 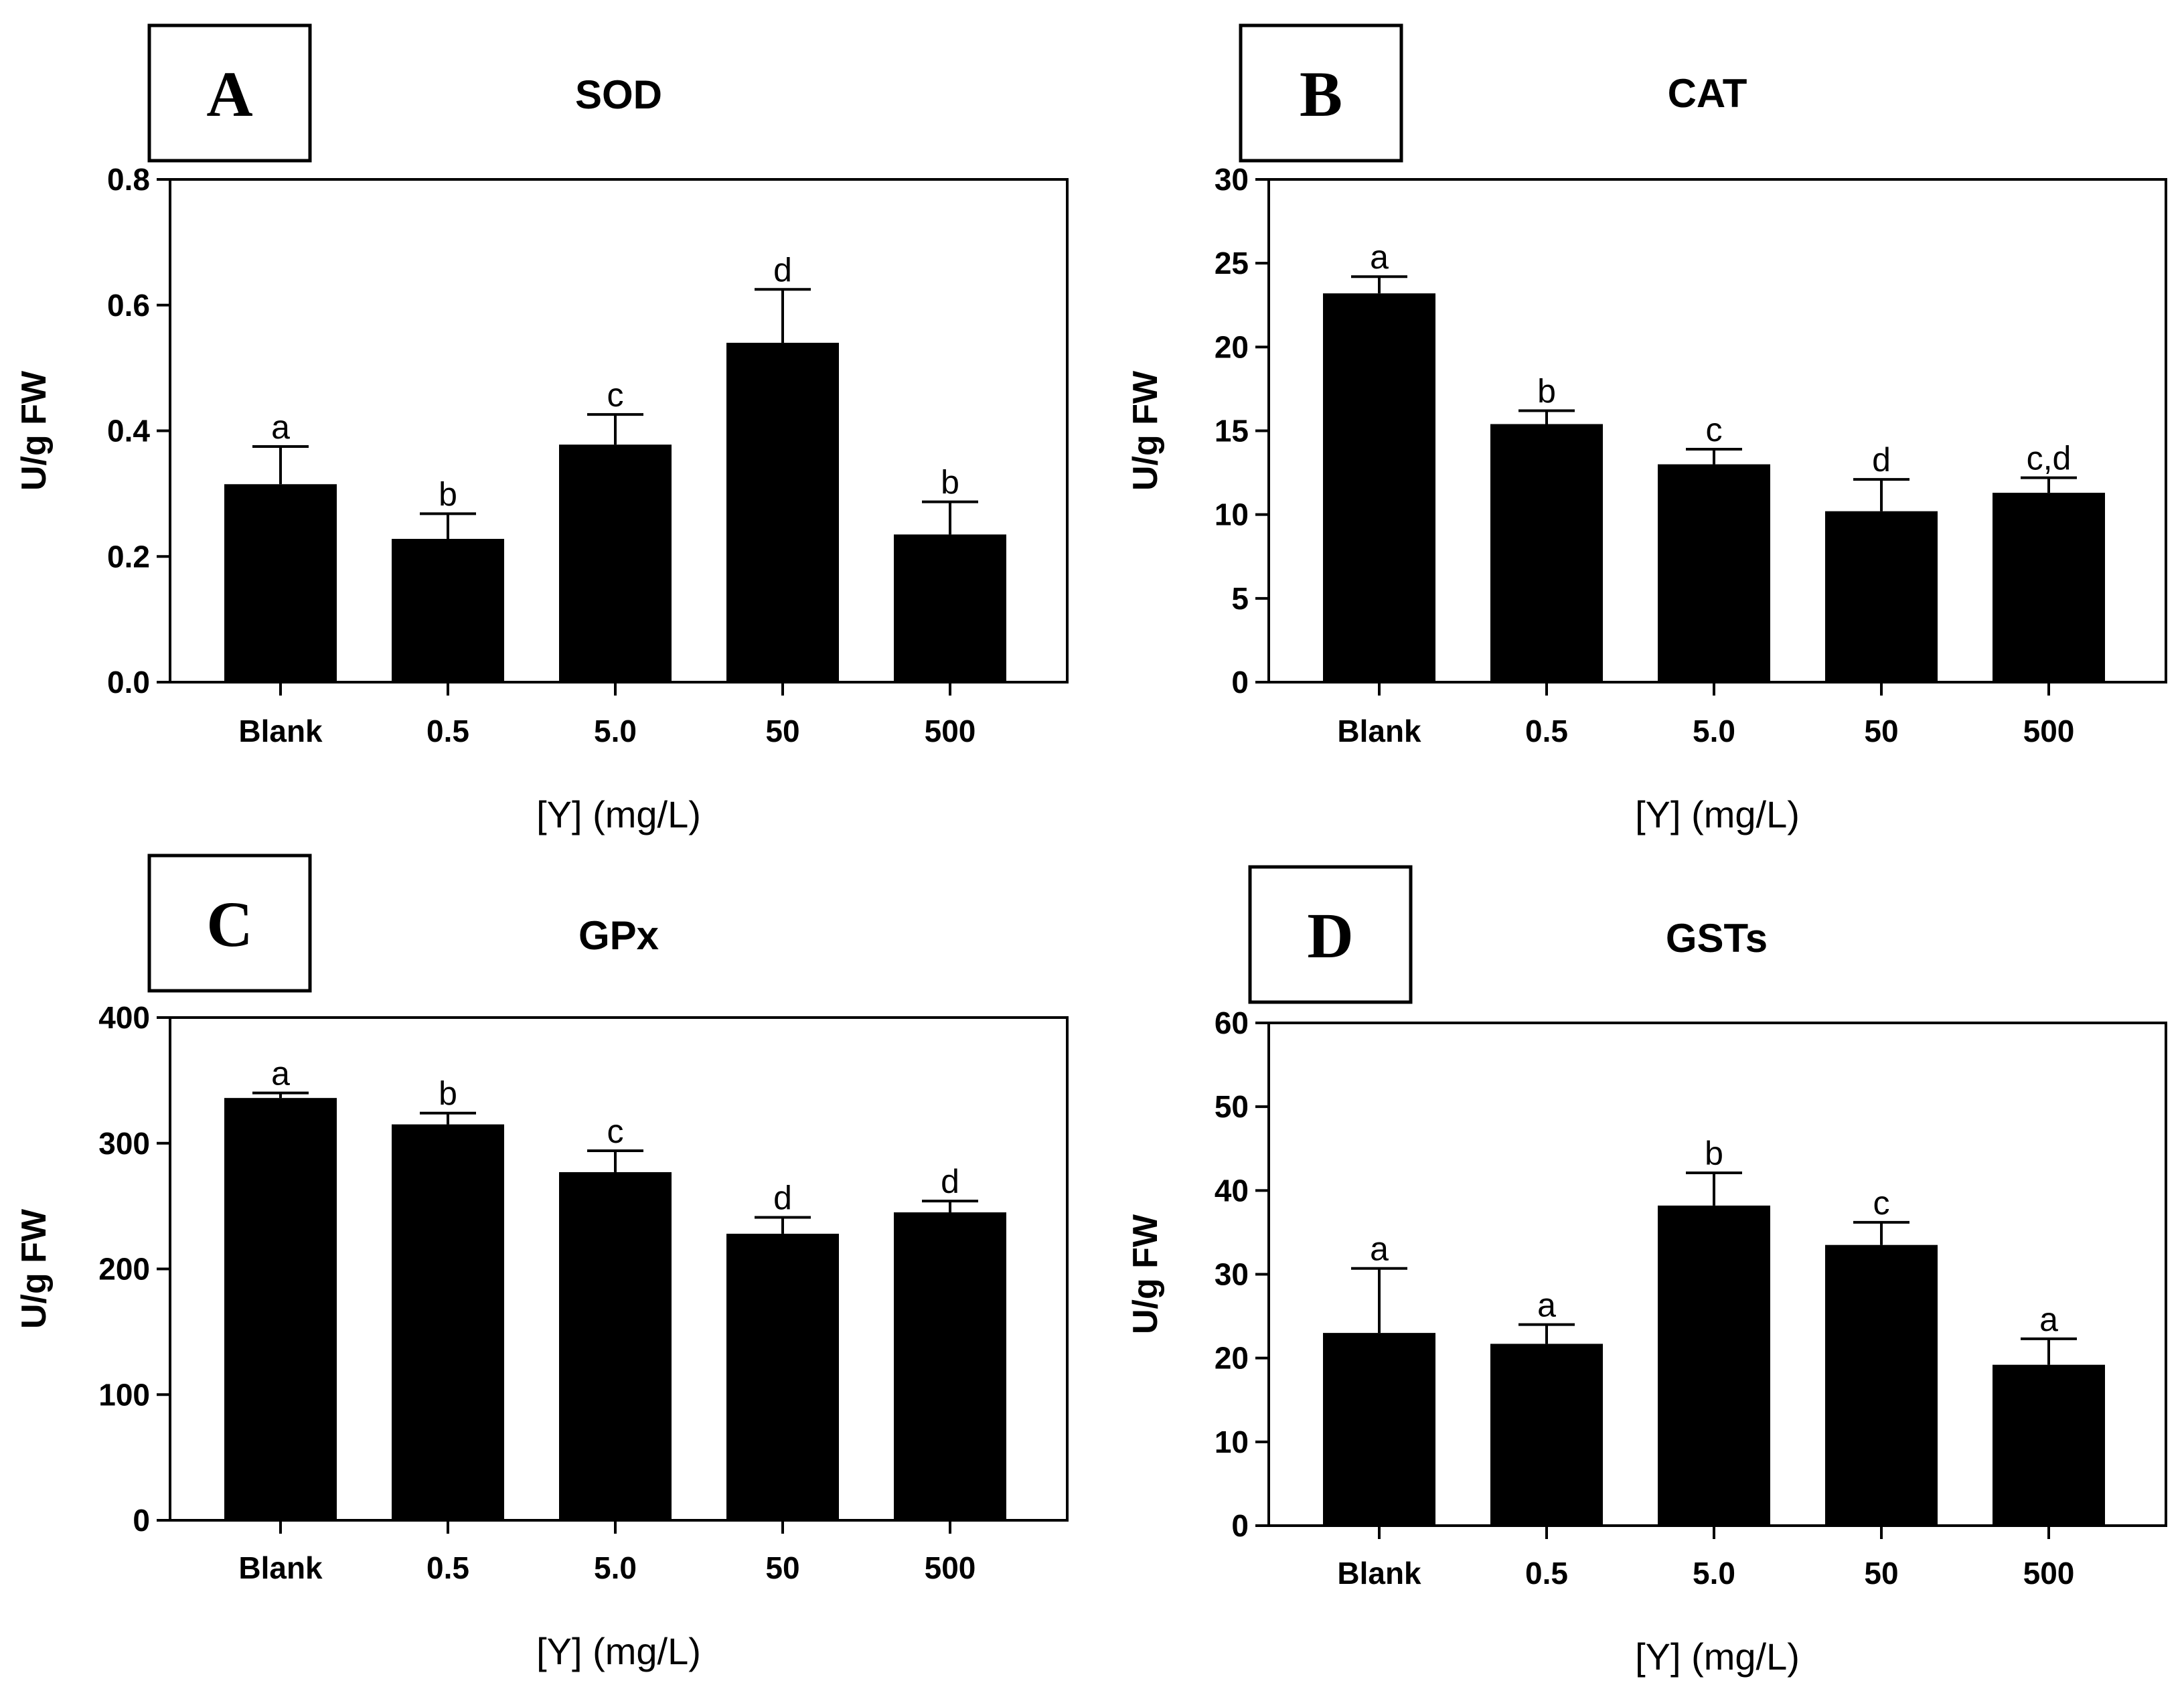 I want to click on y-tick-label: 25, so click(x=1232, y=263).